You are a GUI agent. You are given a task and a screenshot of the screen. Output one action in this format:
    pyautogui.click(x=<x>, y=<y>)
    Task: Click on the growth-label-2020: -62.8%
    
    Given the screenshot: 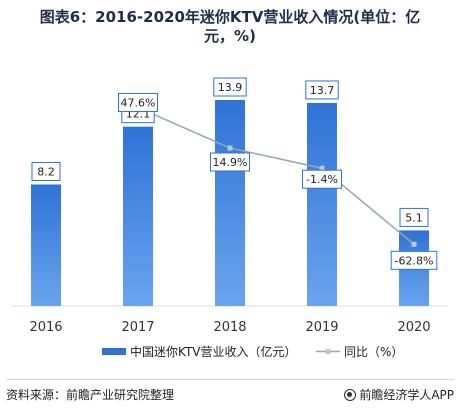 What is the action you would take?
    pyautogui.click(x=414, y=260)
    